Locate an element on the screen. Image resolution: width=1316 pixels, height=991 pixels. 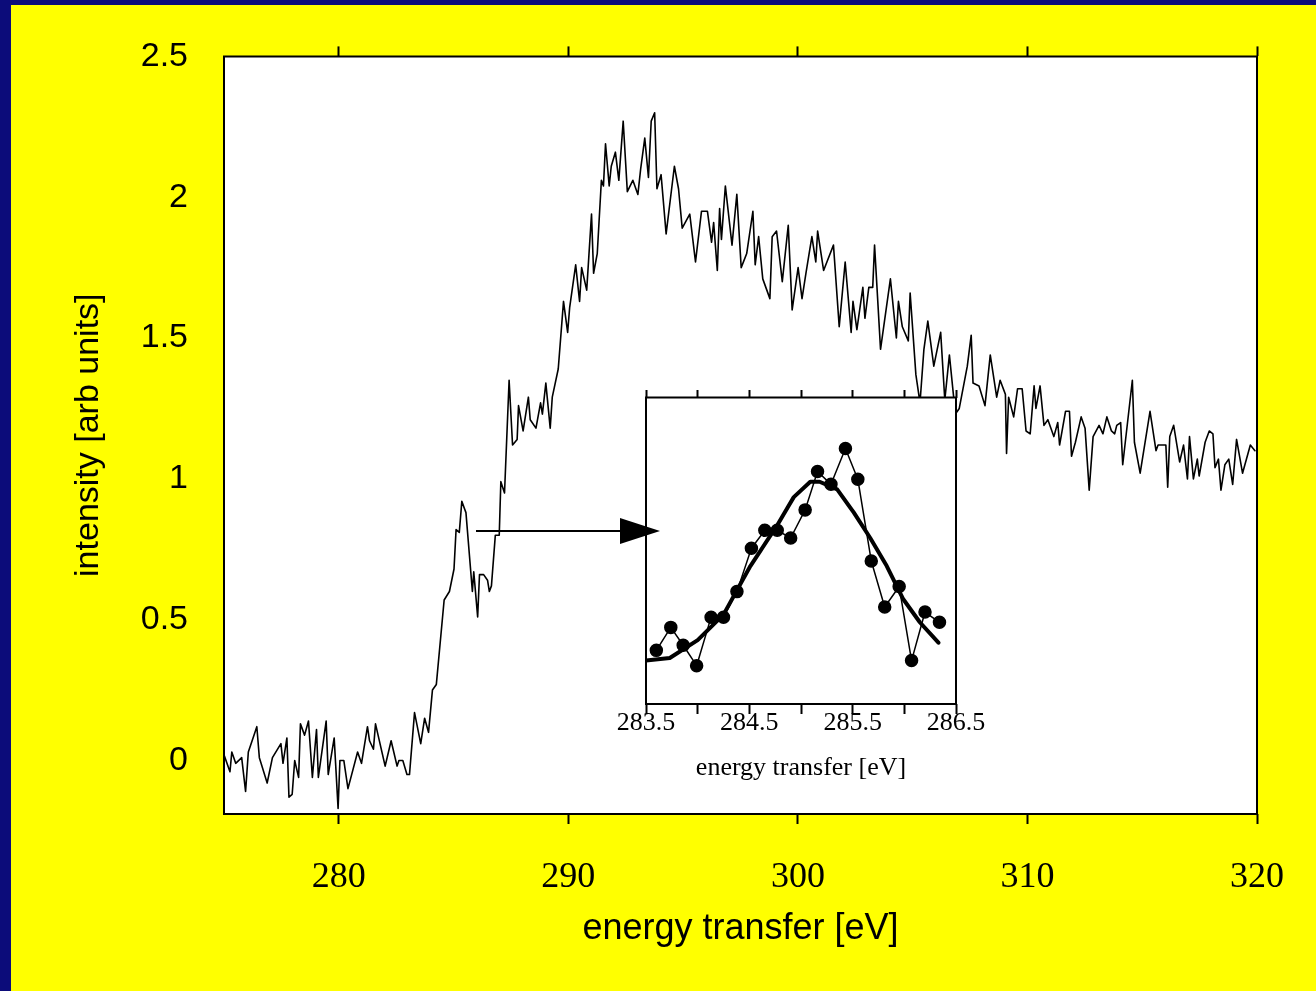
y-tick-label: 0.5 is located at coordinates (164, 617).